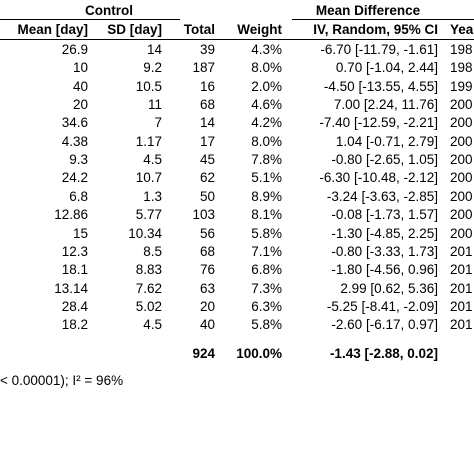 This screenshot has width=474, height=474. What do you see at coordinates (74, 178) in the screenshot?
I see `cell-mean: 24.2` at bounding box center [74, 178].